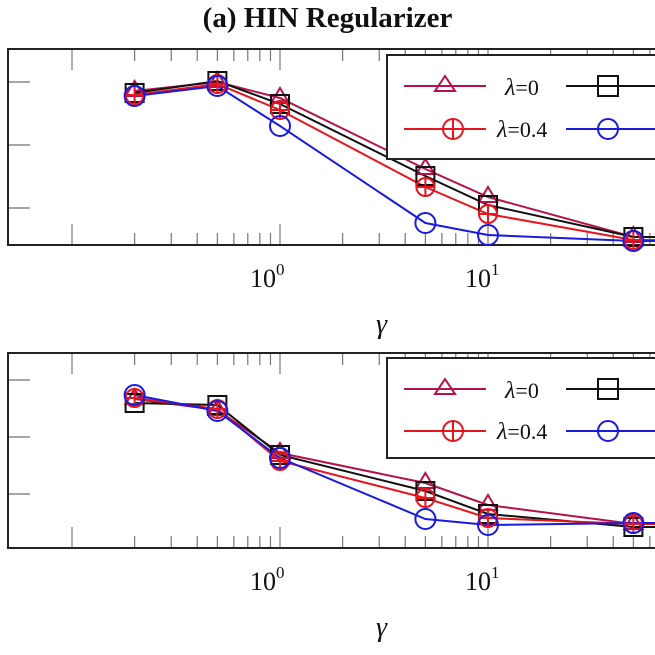 This screenshot has height=655, width=655. I want to click on figure-title: (a) HIN Regularizer, so click(327, 18).